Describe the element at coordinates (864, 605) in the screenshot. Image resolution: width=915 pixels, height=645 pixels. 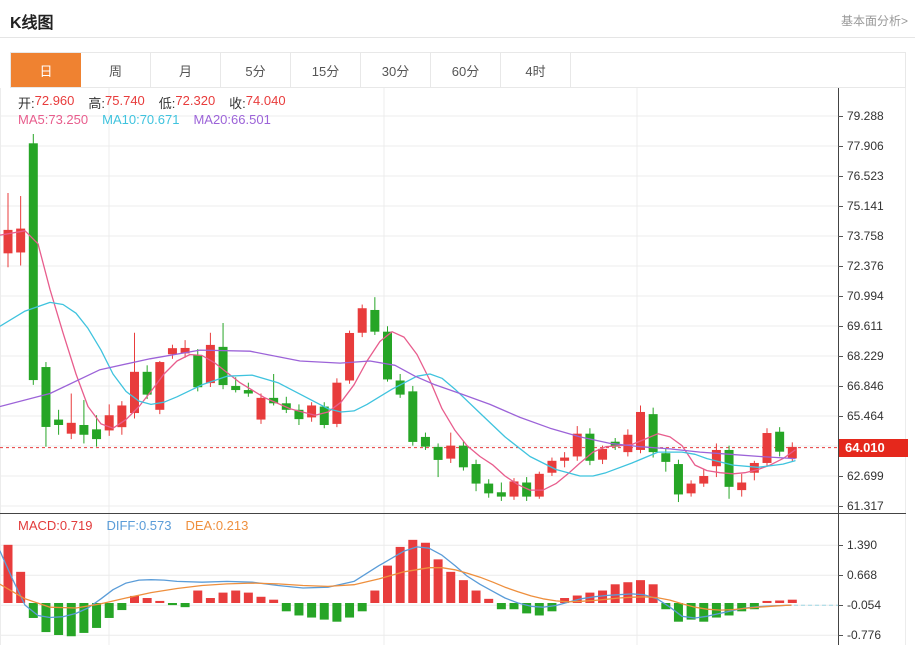
I see `macd-tick-label: -0.054` at that location.